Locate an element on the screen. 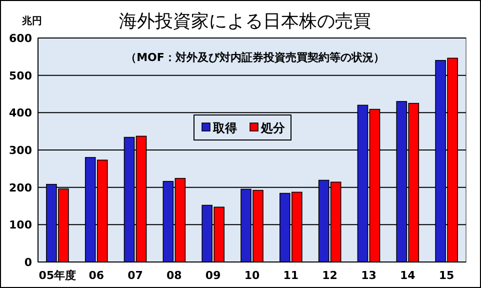  x-tick-label: 13 is located at coordinates (368, 275).